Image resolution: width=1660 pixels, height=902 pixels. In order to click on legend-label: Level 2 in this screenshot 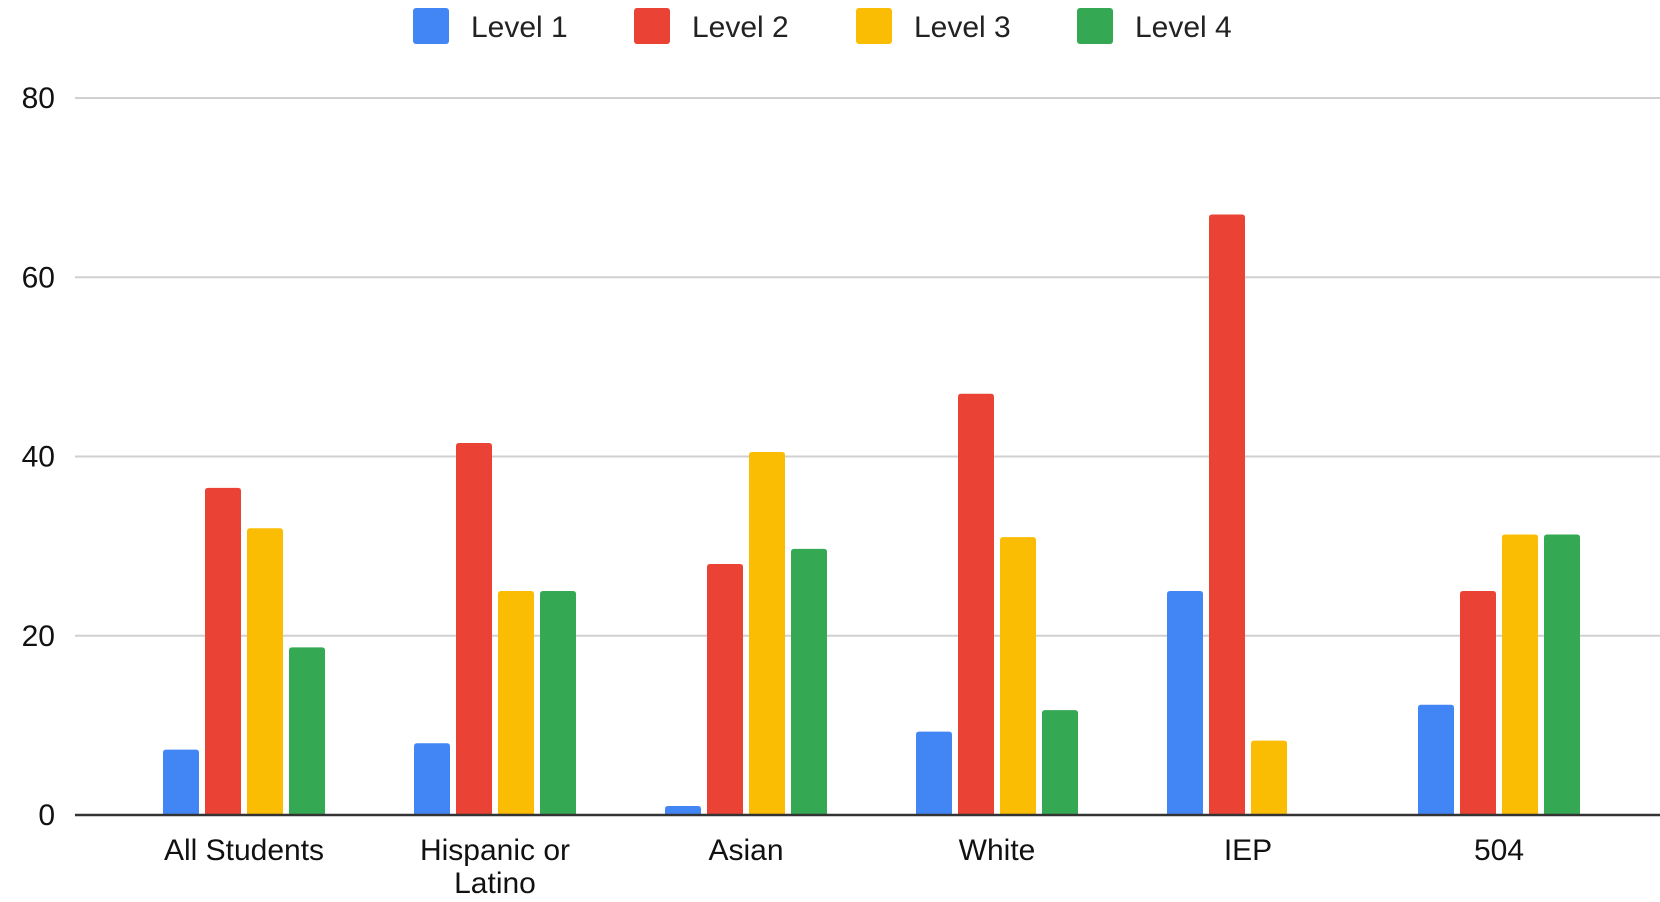, I will do `click(740, 27)`.